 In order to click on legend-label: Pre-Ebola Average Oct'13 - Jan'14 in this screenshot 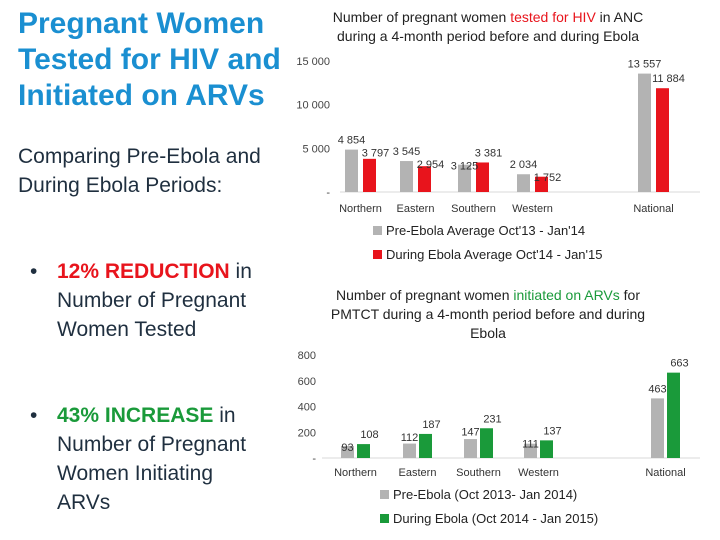, I will do `click(485, 230)`.